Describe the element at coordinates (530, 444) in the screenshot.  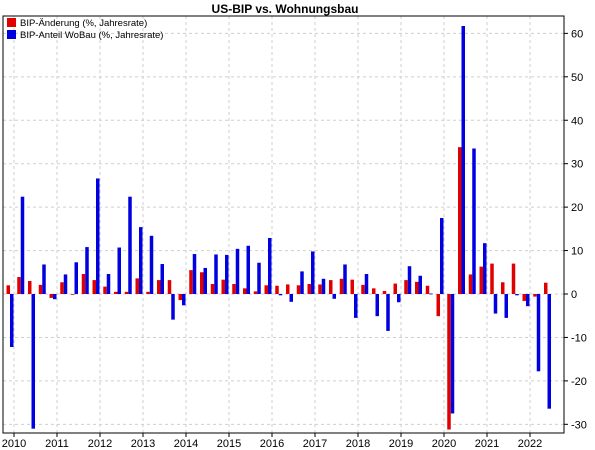
I see `x-tick-label: 2022` at that location.